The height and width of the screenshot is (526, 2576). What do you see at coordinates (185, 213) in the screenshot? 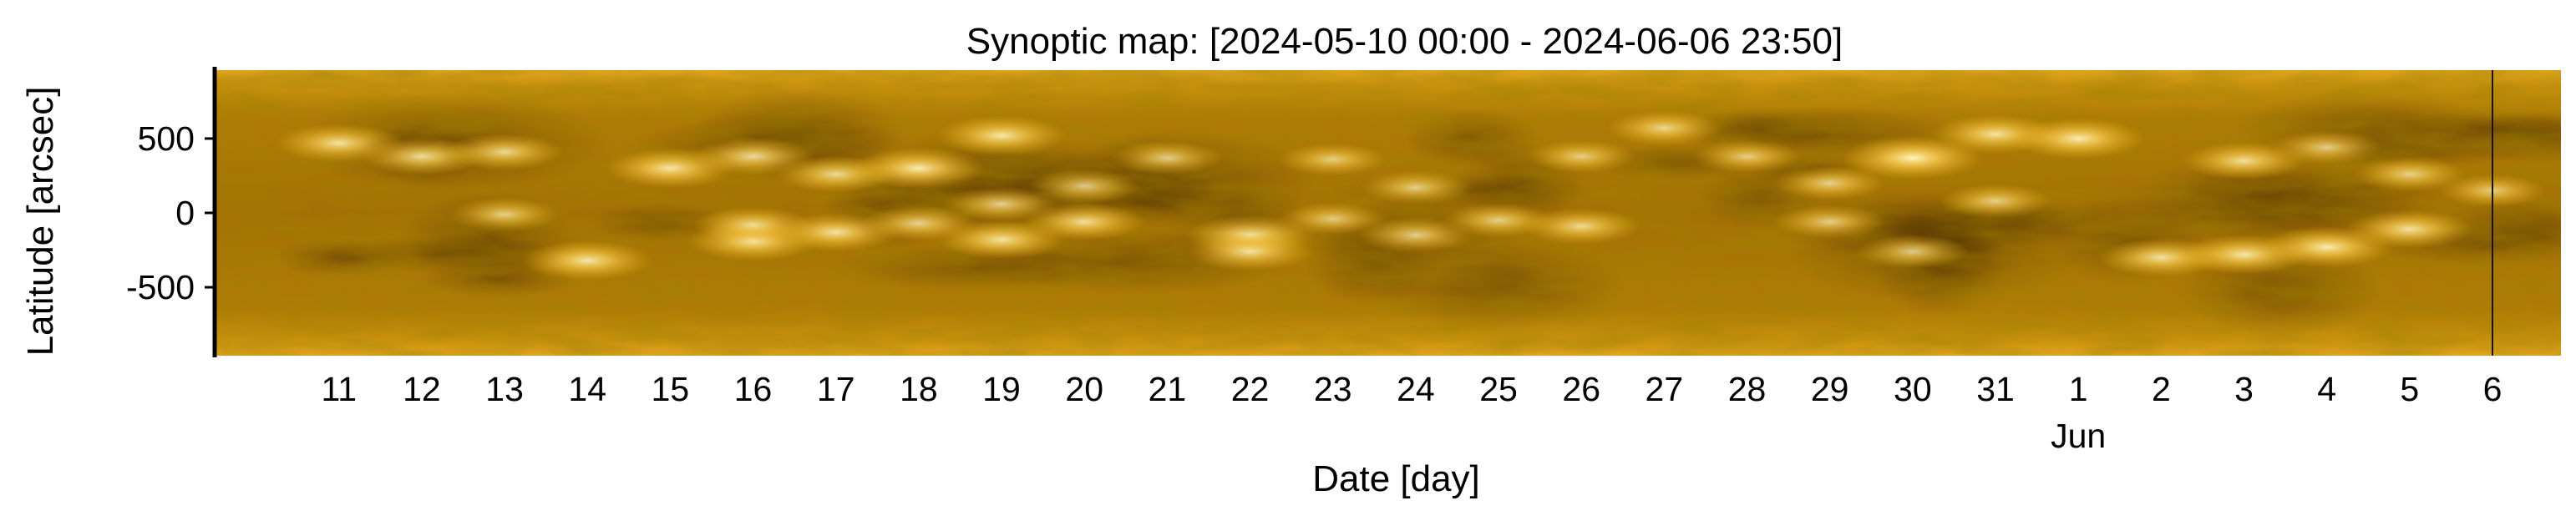
I see `y-tick-label: 0` at bounding box center [185, 213].